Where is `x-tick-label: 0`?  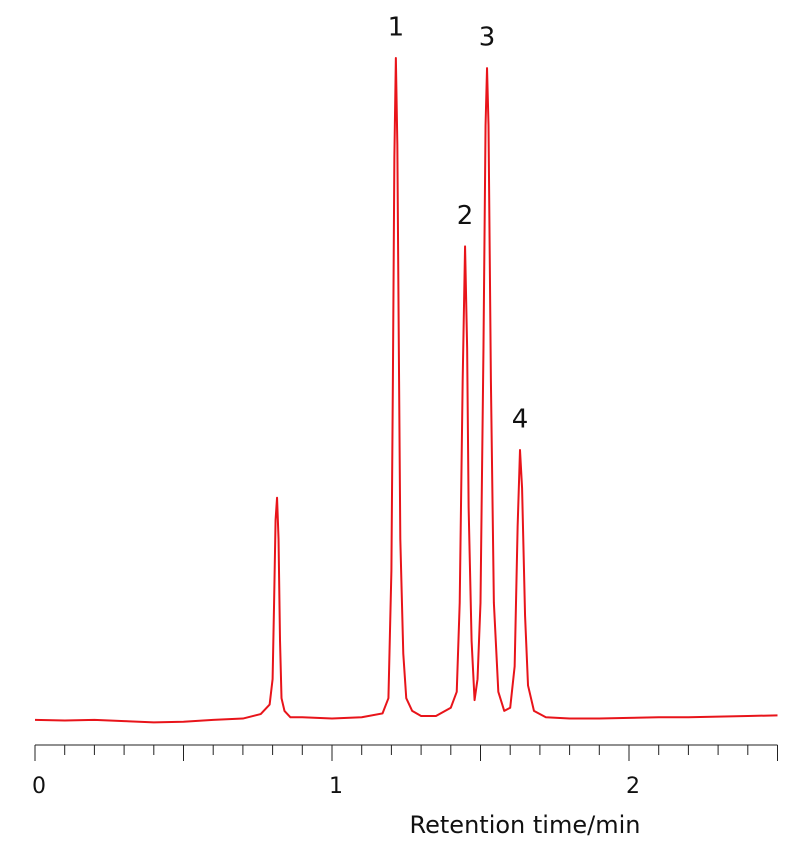 x-tick-label: 0 is located at coordinates (39, 786).